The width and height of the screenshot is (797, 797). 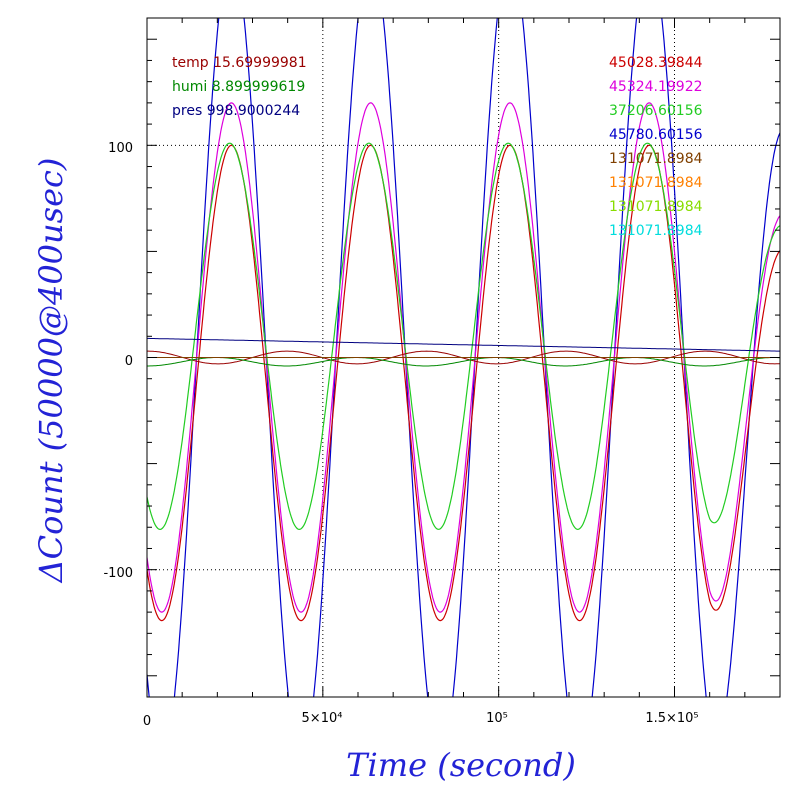 What do you see at coordinates (51, 371) in the screenshot?
I see `y-axis-title: ΔCount (50000@400usec)` at bounding box center [51, 371].